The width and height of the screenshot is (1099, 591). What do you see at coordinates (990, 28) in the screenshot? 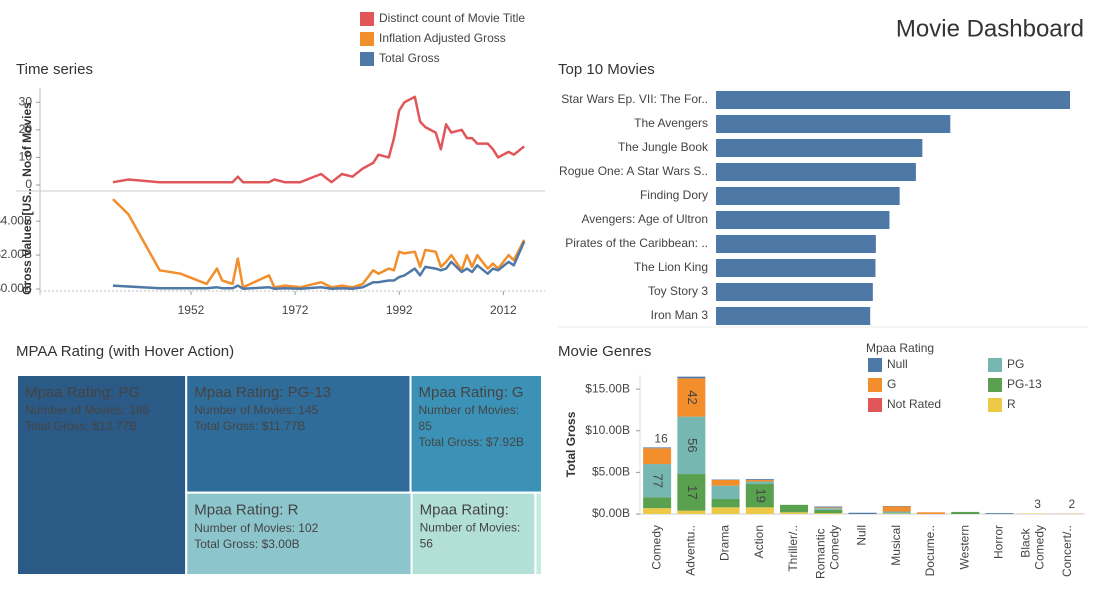
I see `dashboard-title: Movie Dashboard` at bounding box center [990, 28].